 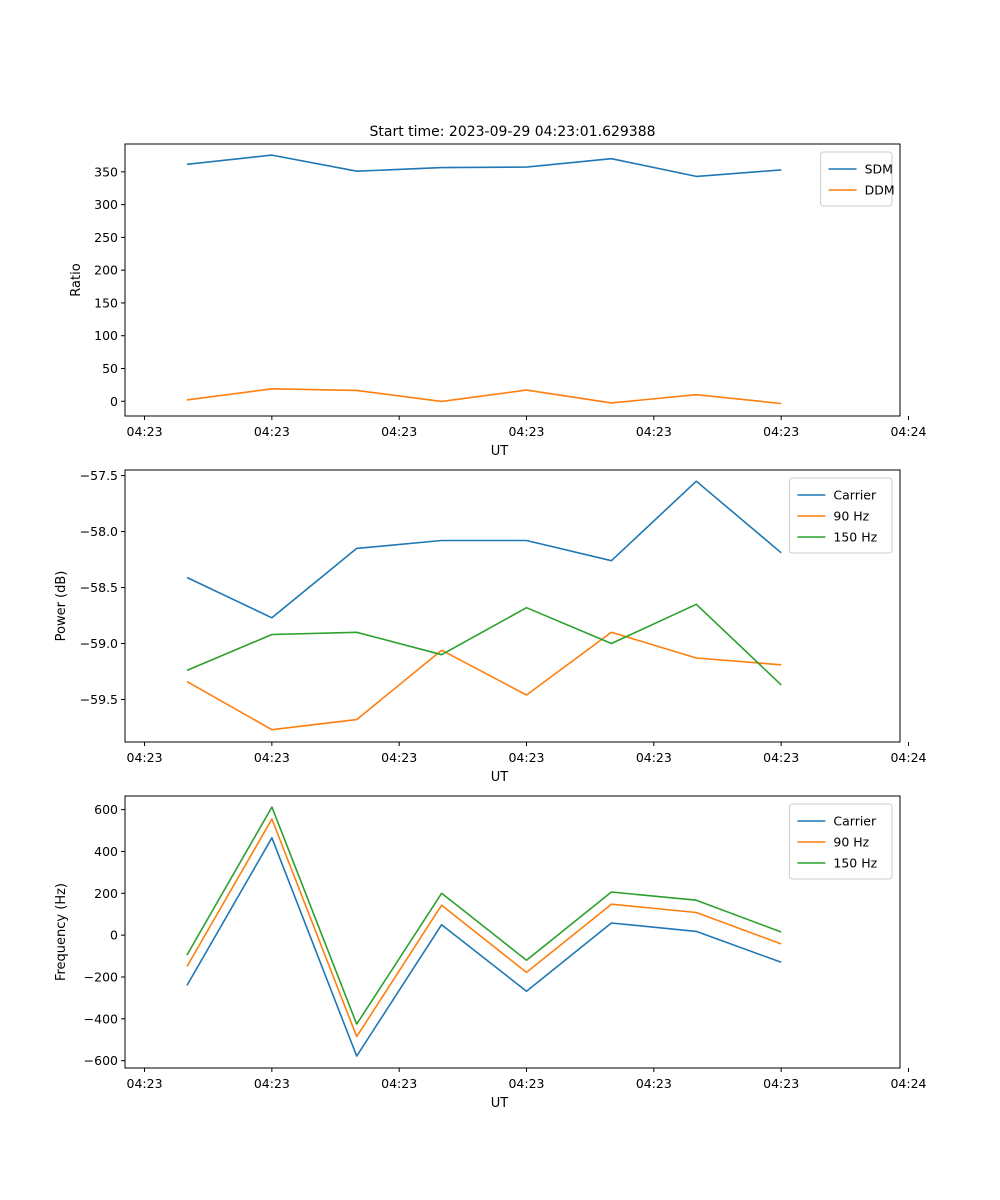 I want to click on frequency-legend-box, so click(x=840, y=841).